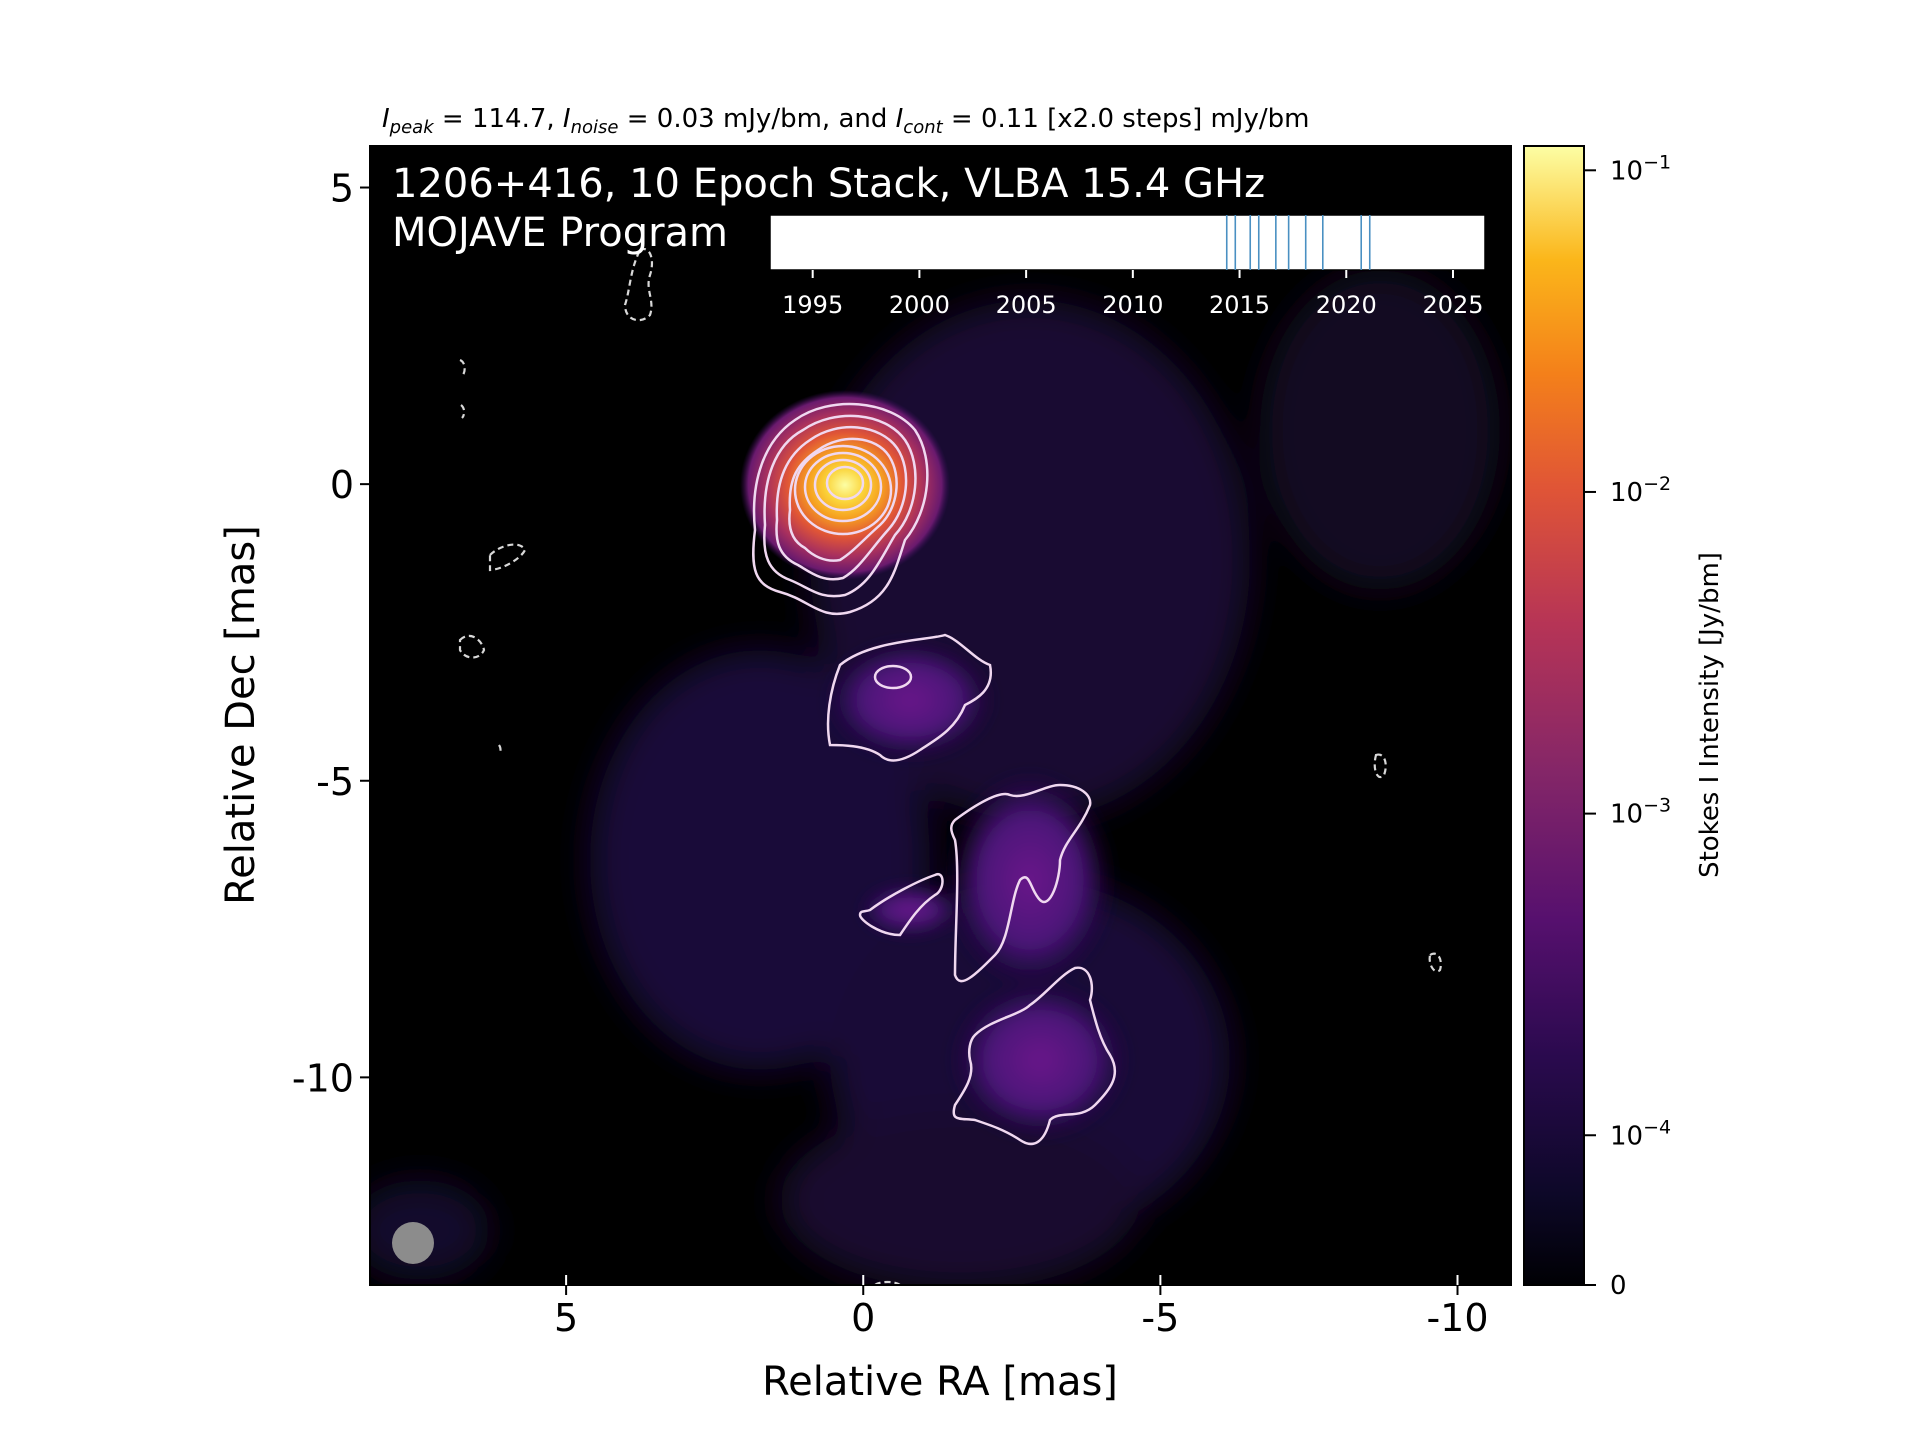 The width and height of the screenshot is (1920, 1440). I want to click on x-tick-label: -5, so click(1160, 1318).